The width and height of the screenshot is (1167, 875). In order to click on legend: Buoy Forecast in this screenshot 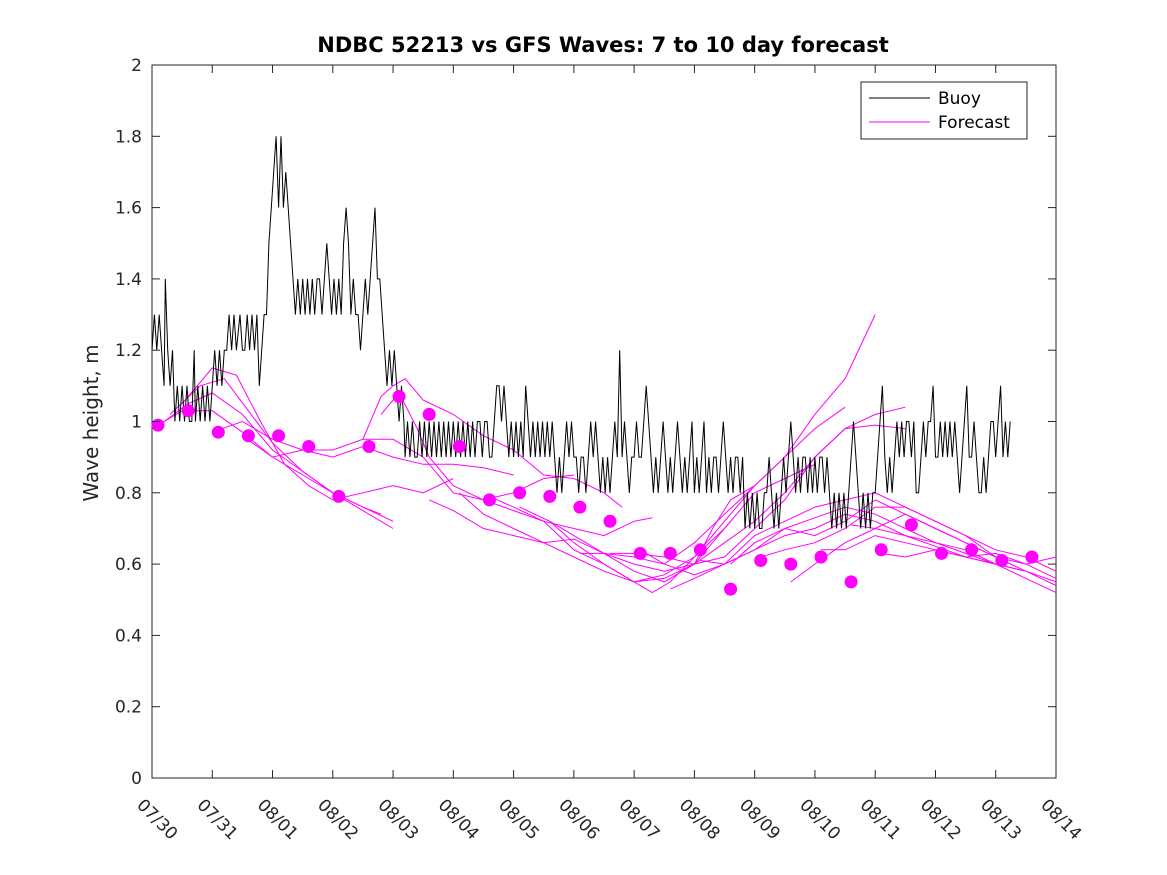, I will do `click(944, 110)`.